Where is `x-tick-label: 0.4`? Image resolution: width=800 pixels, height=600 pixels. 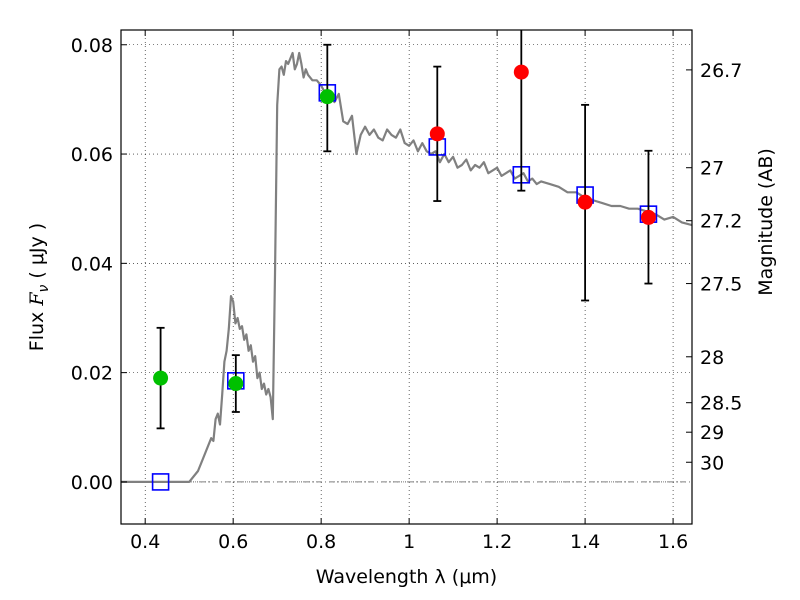 x-tick-label: 0.4 is located at coordinates (145, 542).